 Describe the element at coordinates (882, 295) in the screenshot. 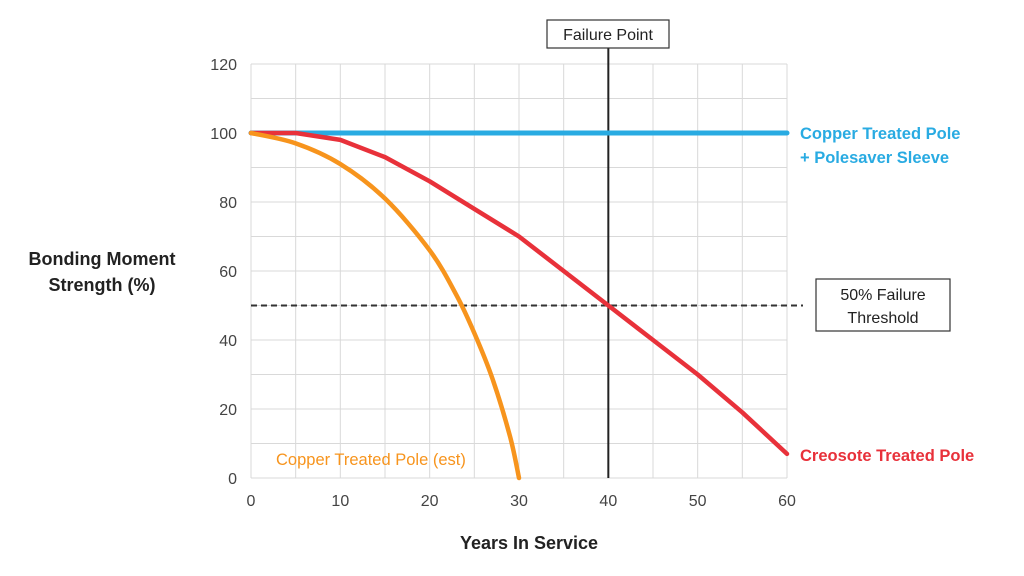

I see `threshold-label-line-1: 50% Failure` at that location.